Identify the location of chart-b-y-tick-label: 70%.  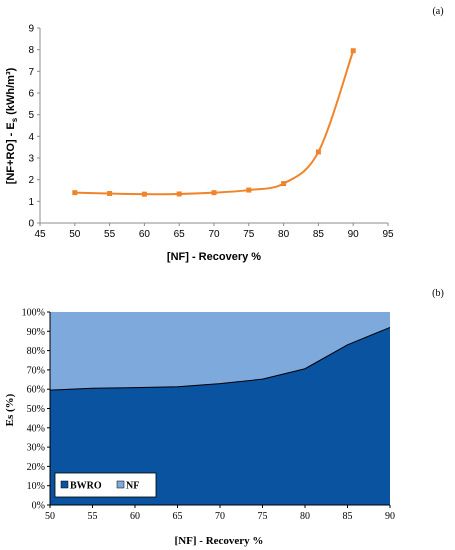
(36, 370).